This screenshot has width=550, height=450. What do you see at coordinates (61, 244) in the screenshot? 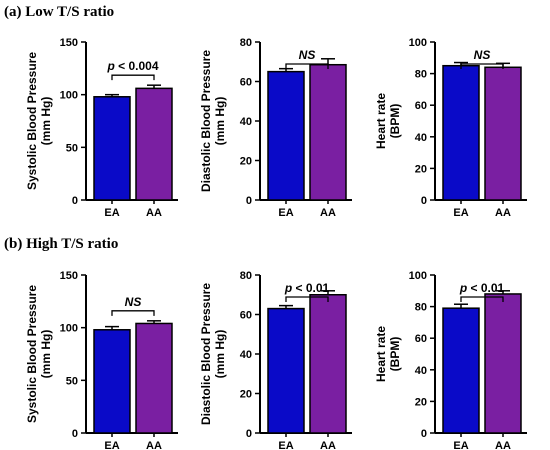
I see `row-title-b: (b) High T/S ratio` at bounding box center [61, 244].